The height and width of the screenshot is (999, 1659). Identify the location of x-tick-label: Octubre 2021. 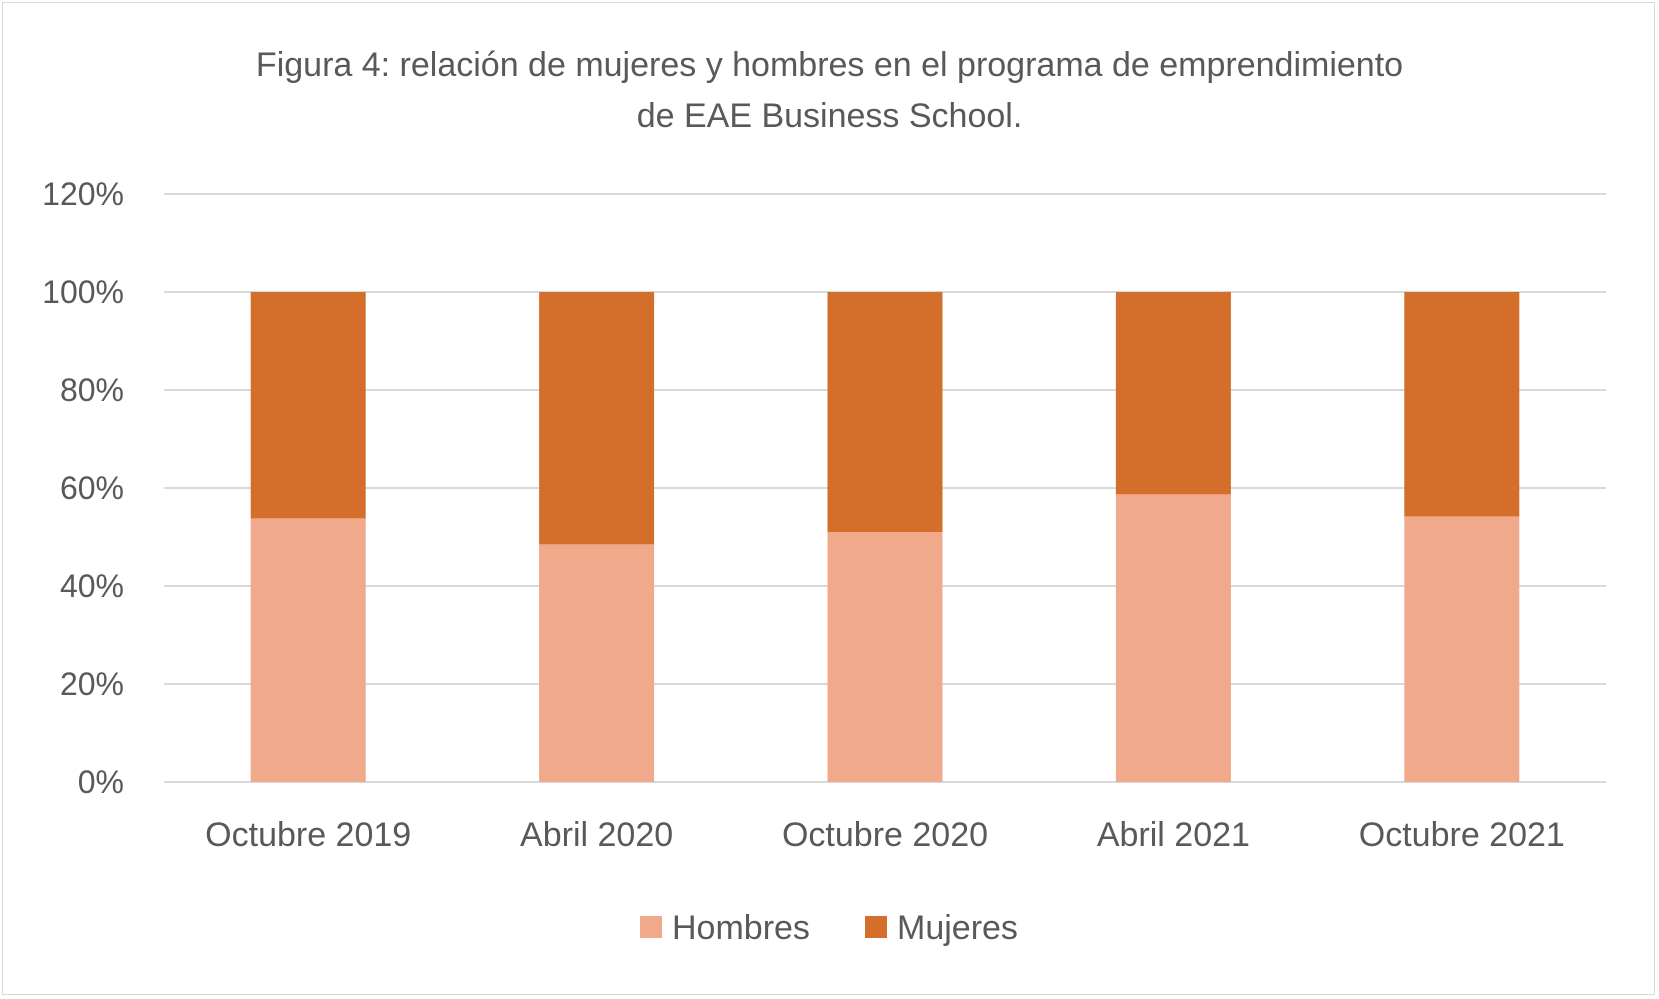
(1462, 835).